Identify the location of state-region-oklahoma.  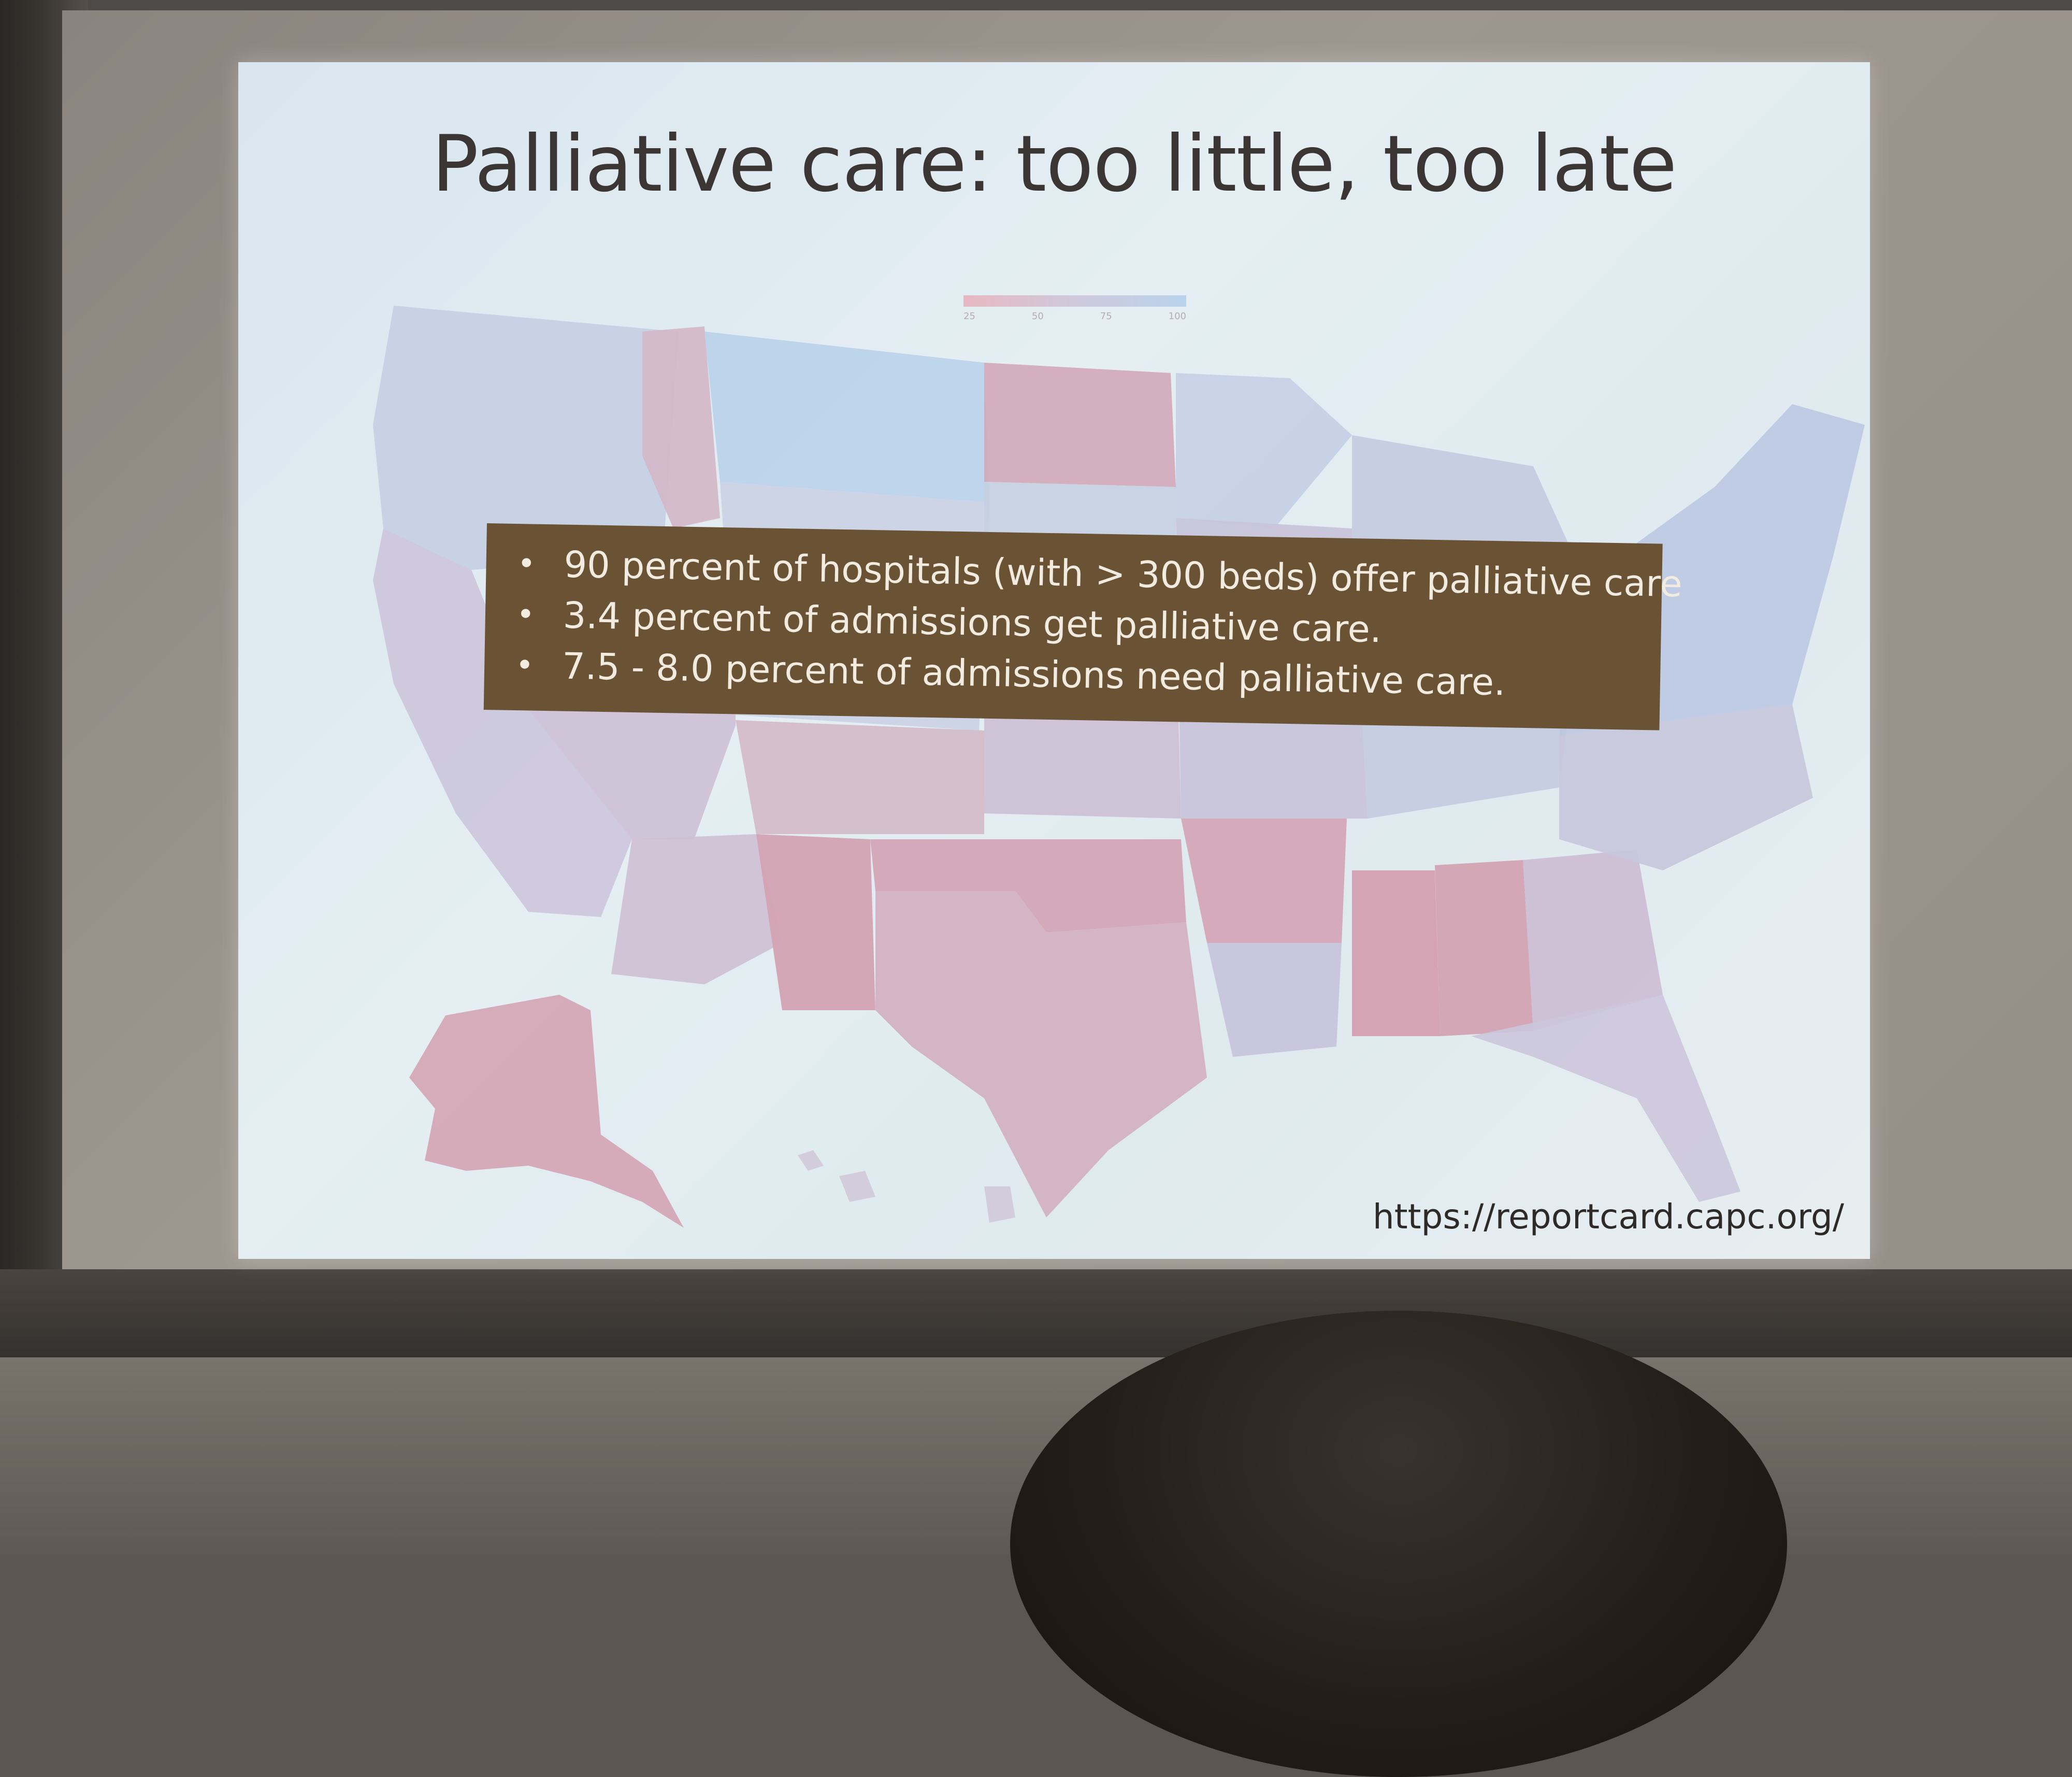
(1028, 886).